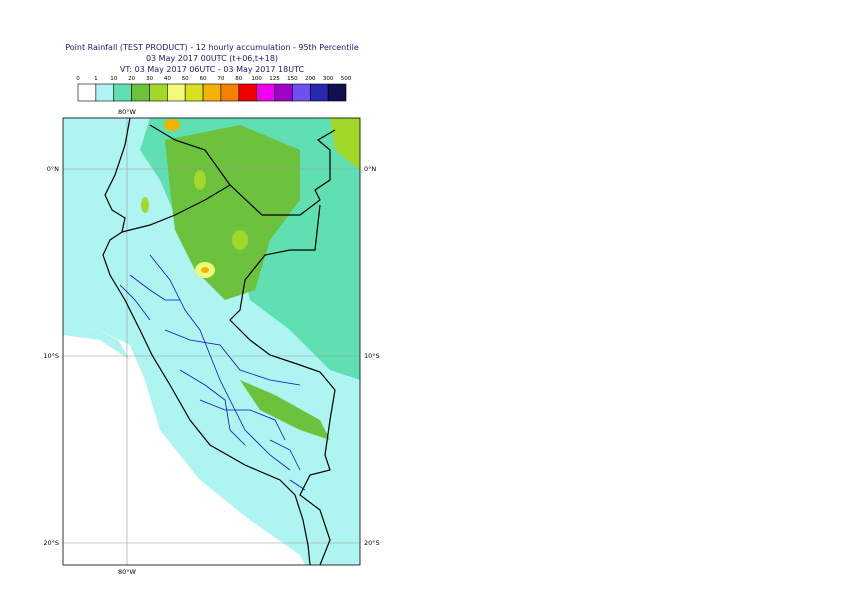 The image size is (842, 600). I want to click on legend-label: 150, so click(292, 79).